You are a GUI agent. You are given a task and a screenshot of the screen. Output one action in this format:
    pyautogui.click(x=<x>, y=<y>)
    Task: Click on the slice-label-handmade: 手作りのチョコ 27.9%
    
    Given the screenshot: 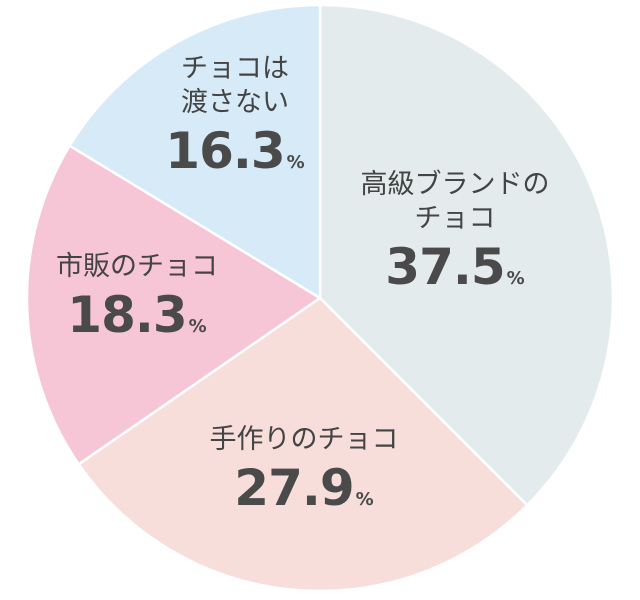 What is the action you would take?
    pyautogui.click(x=304, y=476)
    